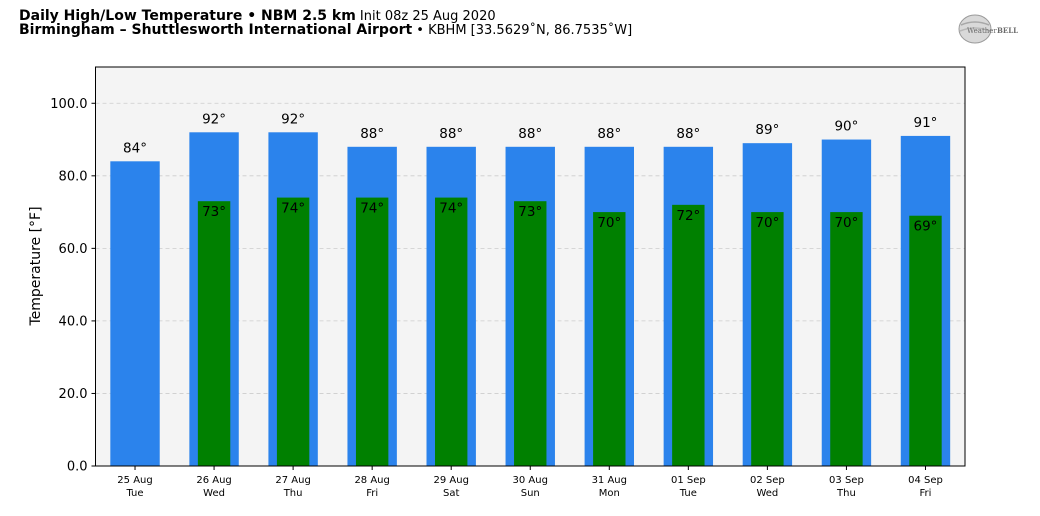 The width and height of the screenshot is (1040, 516). What do you see at coordinates (73, 394) in the screenshot?
I see `y-tick-label: 20.0` at bounding box center [73, 394].